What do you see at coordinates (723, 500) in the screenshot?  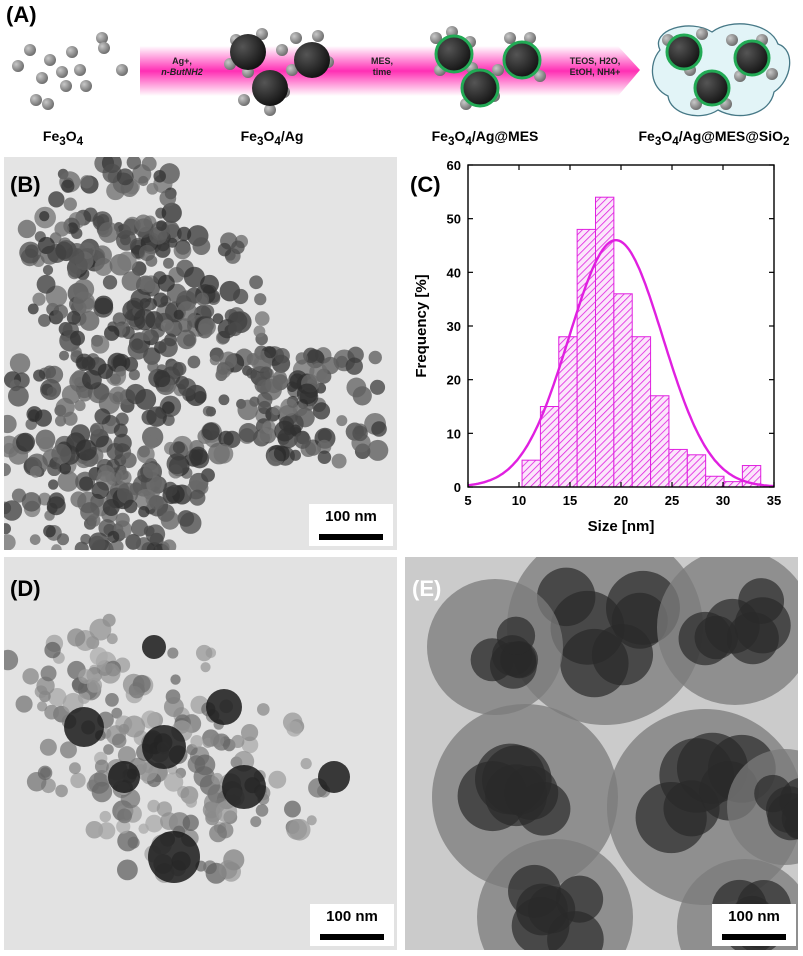 I see `x-tick-label: 30` at bounding box center [723, 500].